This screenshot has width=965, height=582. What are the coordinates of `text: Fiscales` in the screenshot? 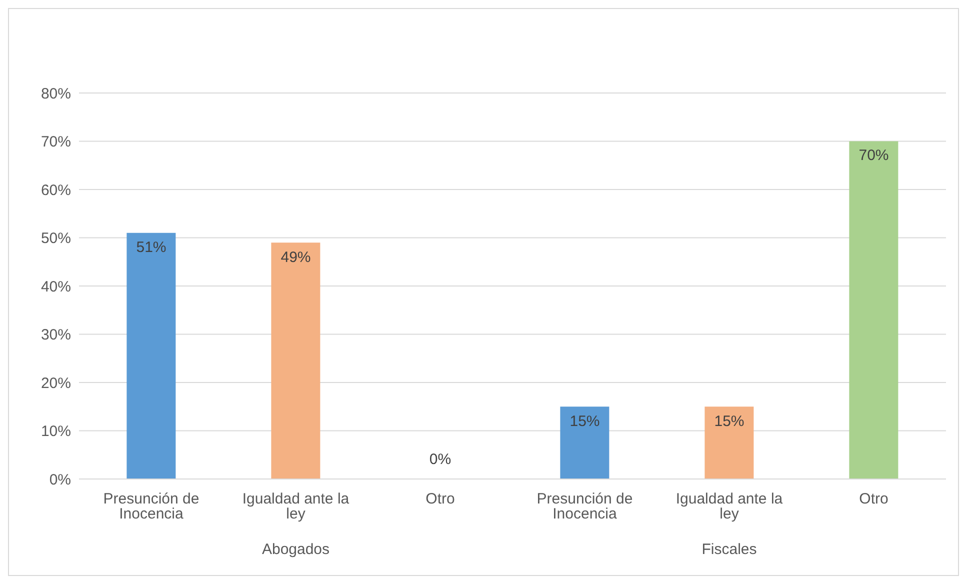 It's located at (729, 549).